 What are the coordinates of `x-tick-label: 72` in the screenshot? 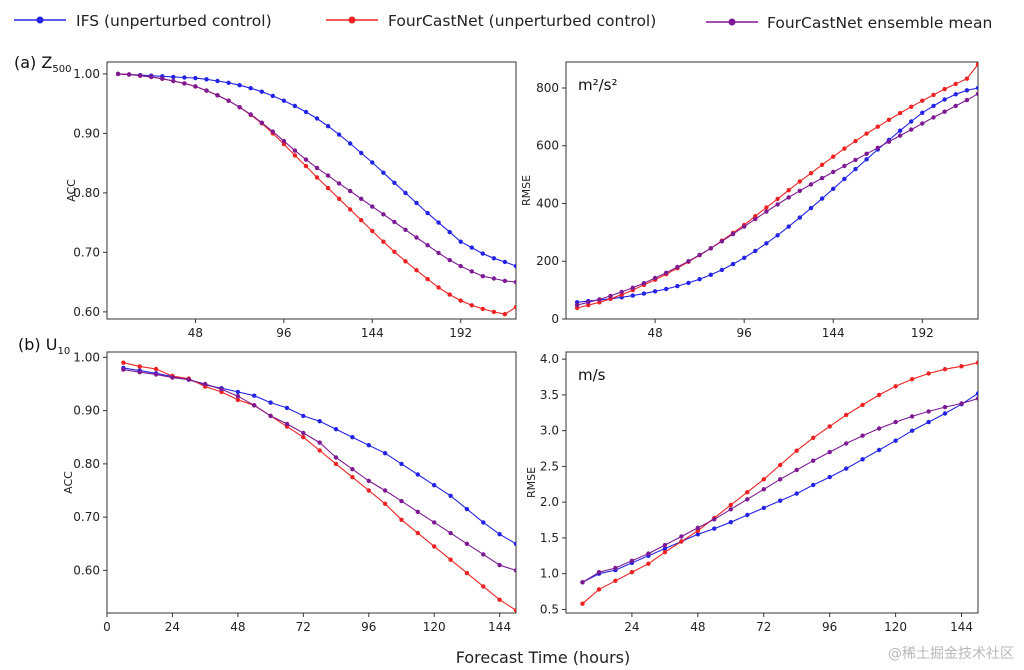 It's located at (303, 627).